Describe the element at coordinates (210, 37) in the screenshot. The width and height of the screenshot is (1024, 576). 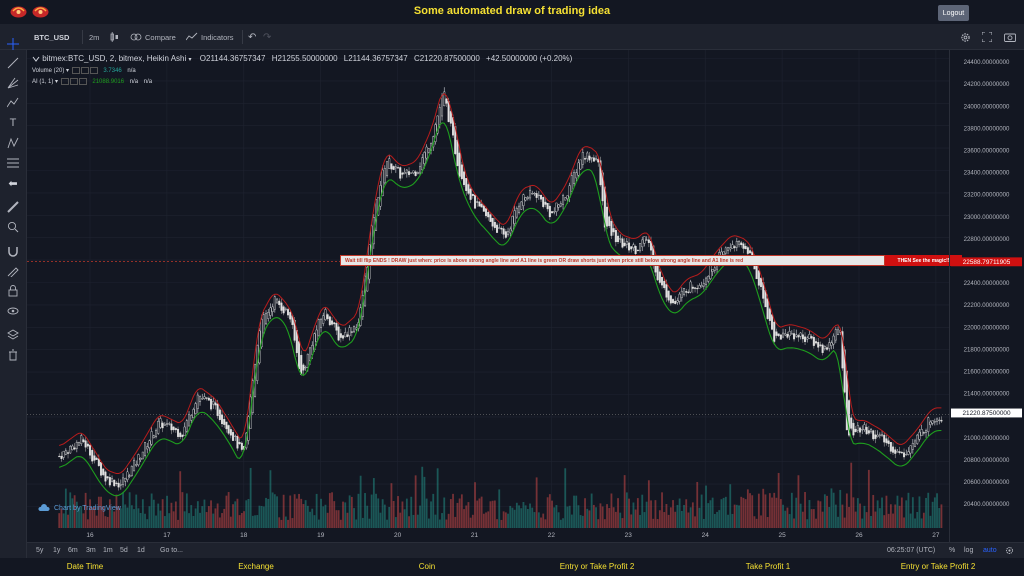
I see `indicators-button: Indicators` at that location.